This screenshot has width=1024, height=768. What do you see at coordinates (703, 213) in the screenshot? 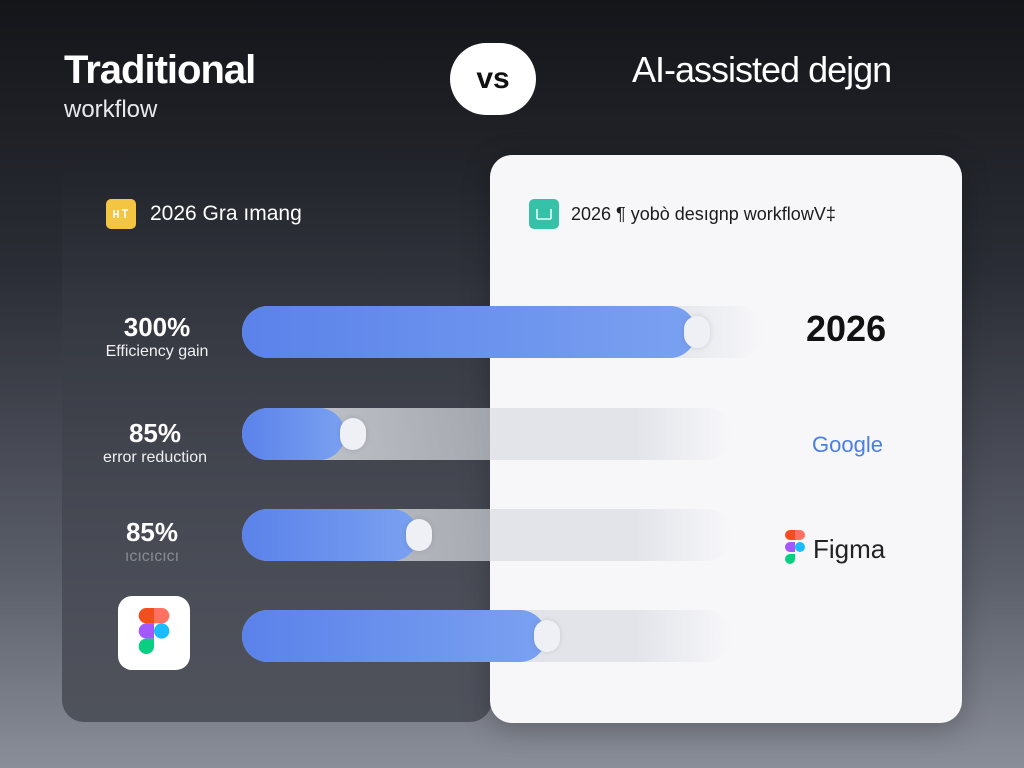
I see `right-panel-header-text: 2026 ¶ yobò desıgnp workflowV‡` at bounding box center [703, 213].